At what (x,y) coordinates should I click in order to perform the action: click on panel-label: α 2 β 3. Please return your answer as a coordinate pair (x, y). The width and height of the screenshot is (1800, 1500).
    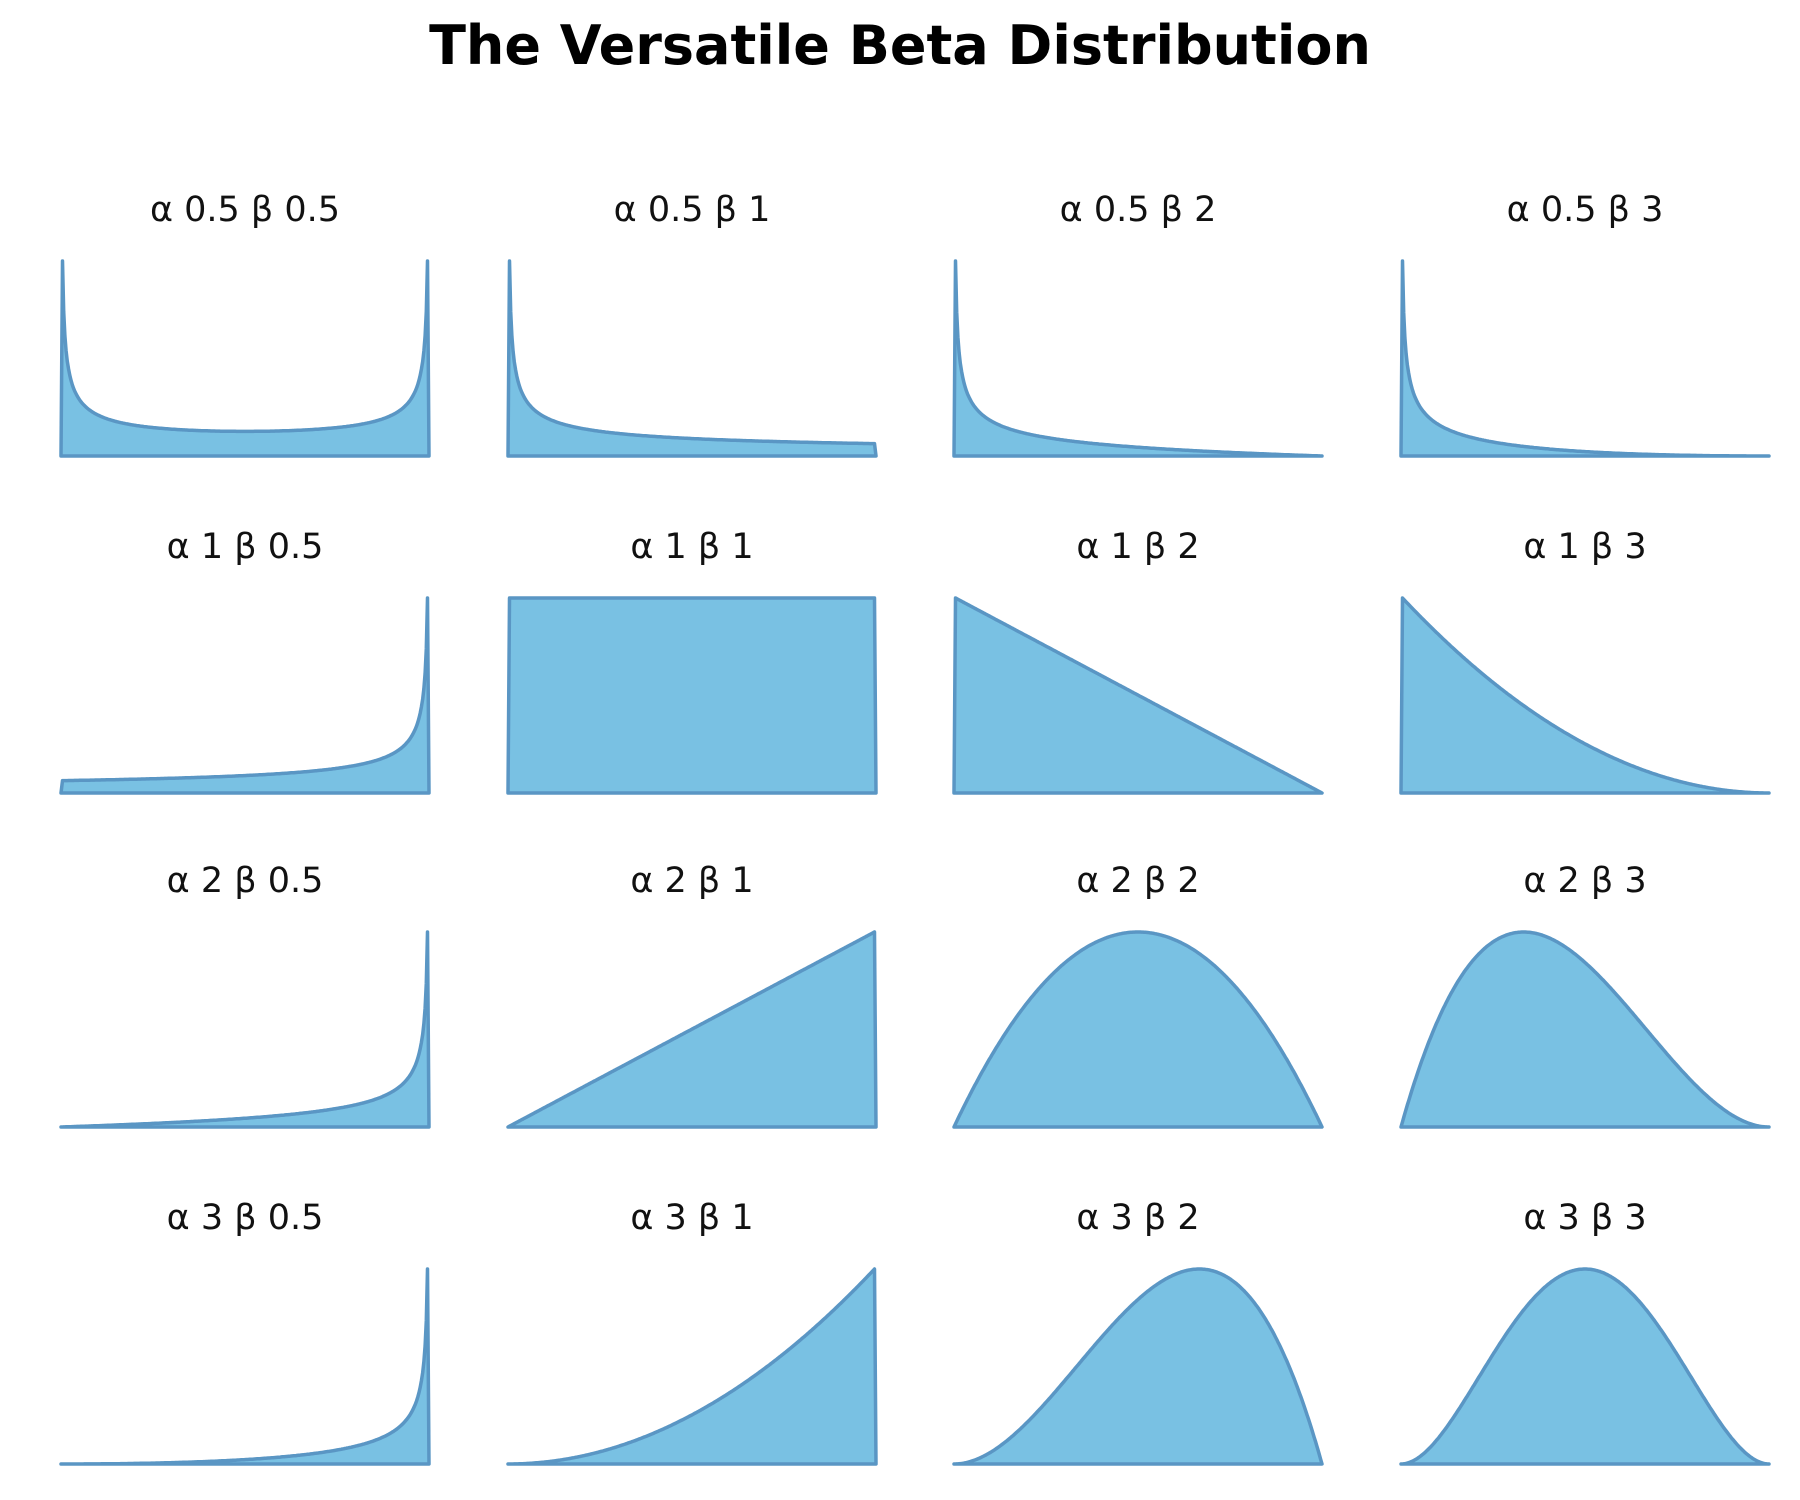
    Looking at the image, I should click on (1584, 881).